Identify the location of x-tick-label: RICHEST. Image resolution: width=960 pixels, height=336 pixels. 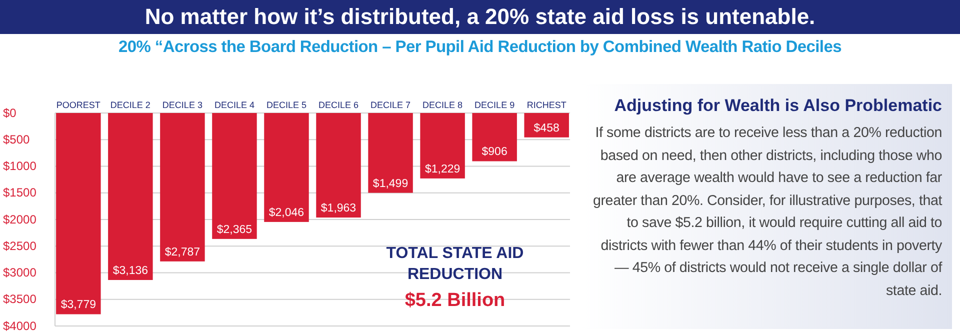
(546, 105).